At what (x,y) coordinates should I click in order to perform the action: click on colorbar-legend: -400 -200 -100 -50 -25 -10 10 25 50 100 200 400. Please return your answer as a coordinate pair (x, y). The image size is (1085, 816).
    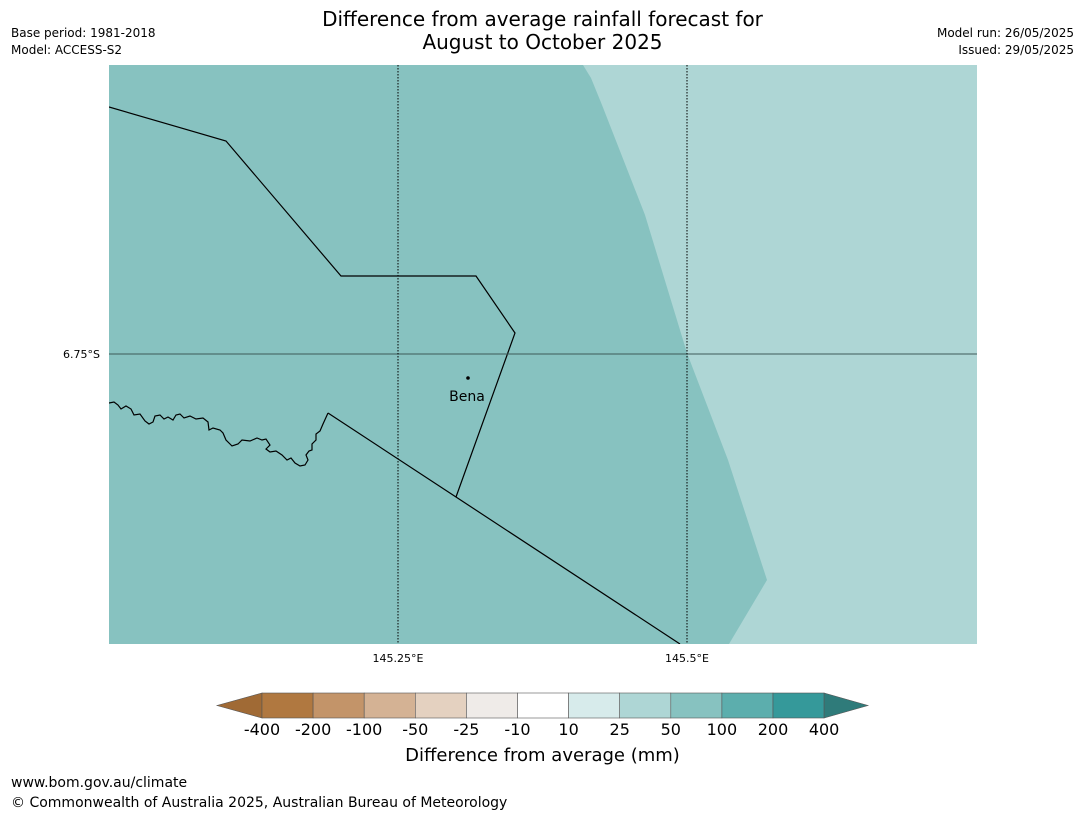
    Looking at the image, I should click on (542, 715).